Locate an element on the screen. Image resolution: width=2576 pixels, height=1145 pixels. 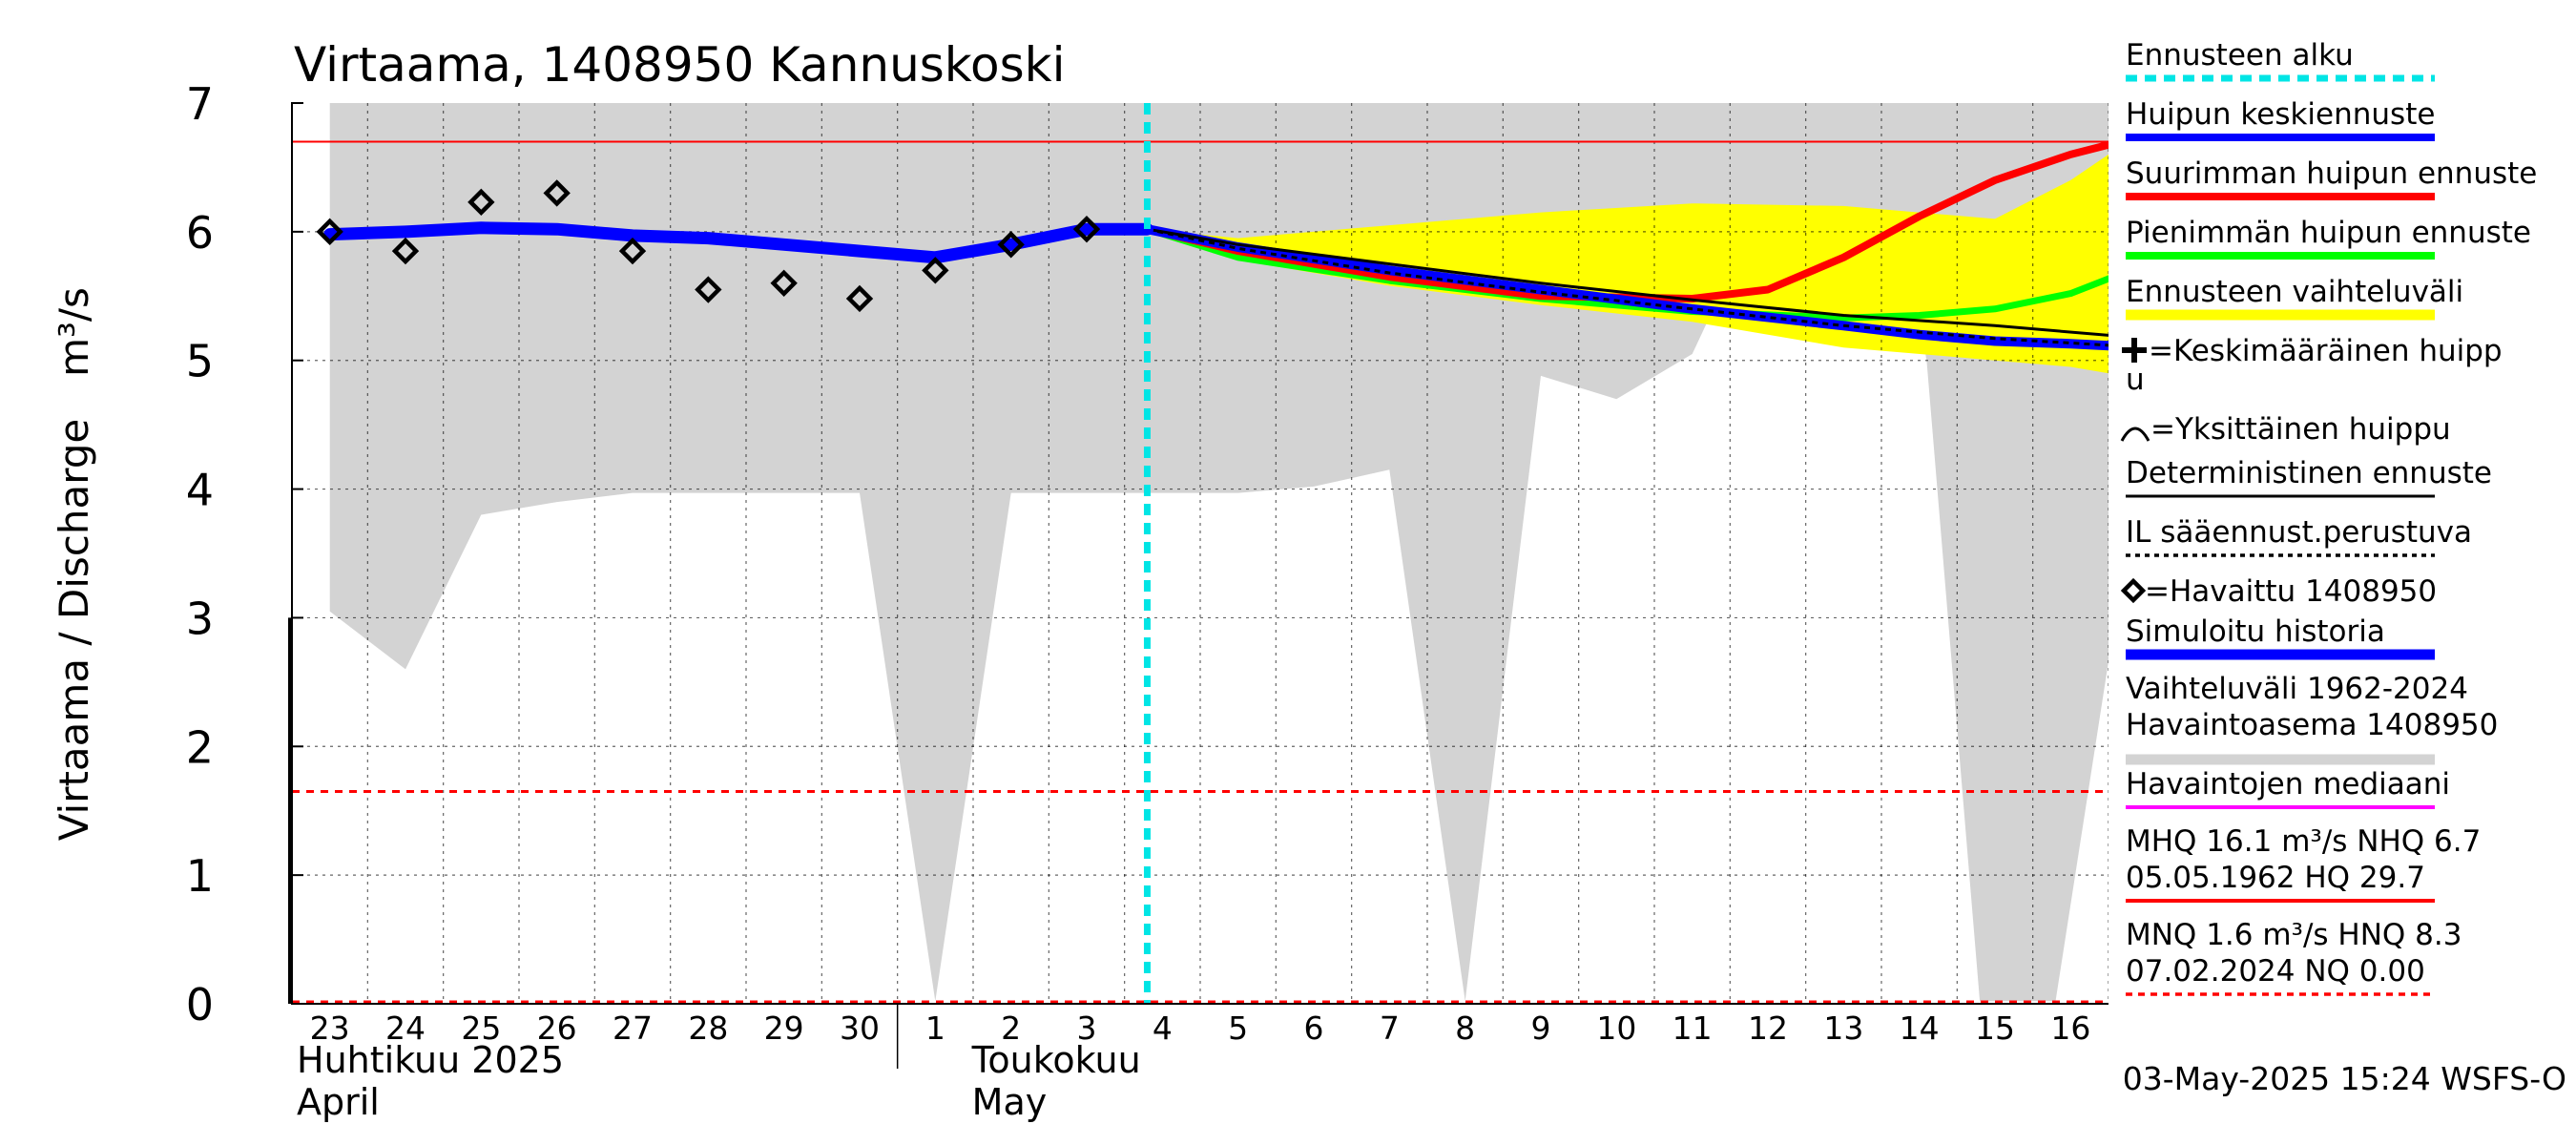
y-tick-label: 6 is located at coordinates (200, 233).